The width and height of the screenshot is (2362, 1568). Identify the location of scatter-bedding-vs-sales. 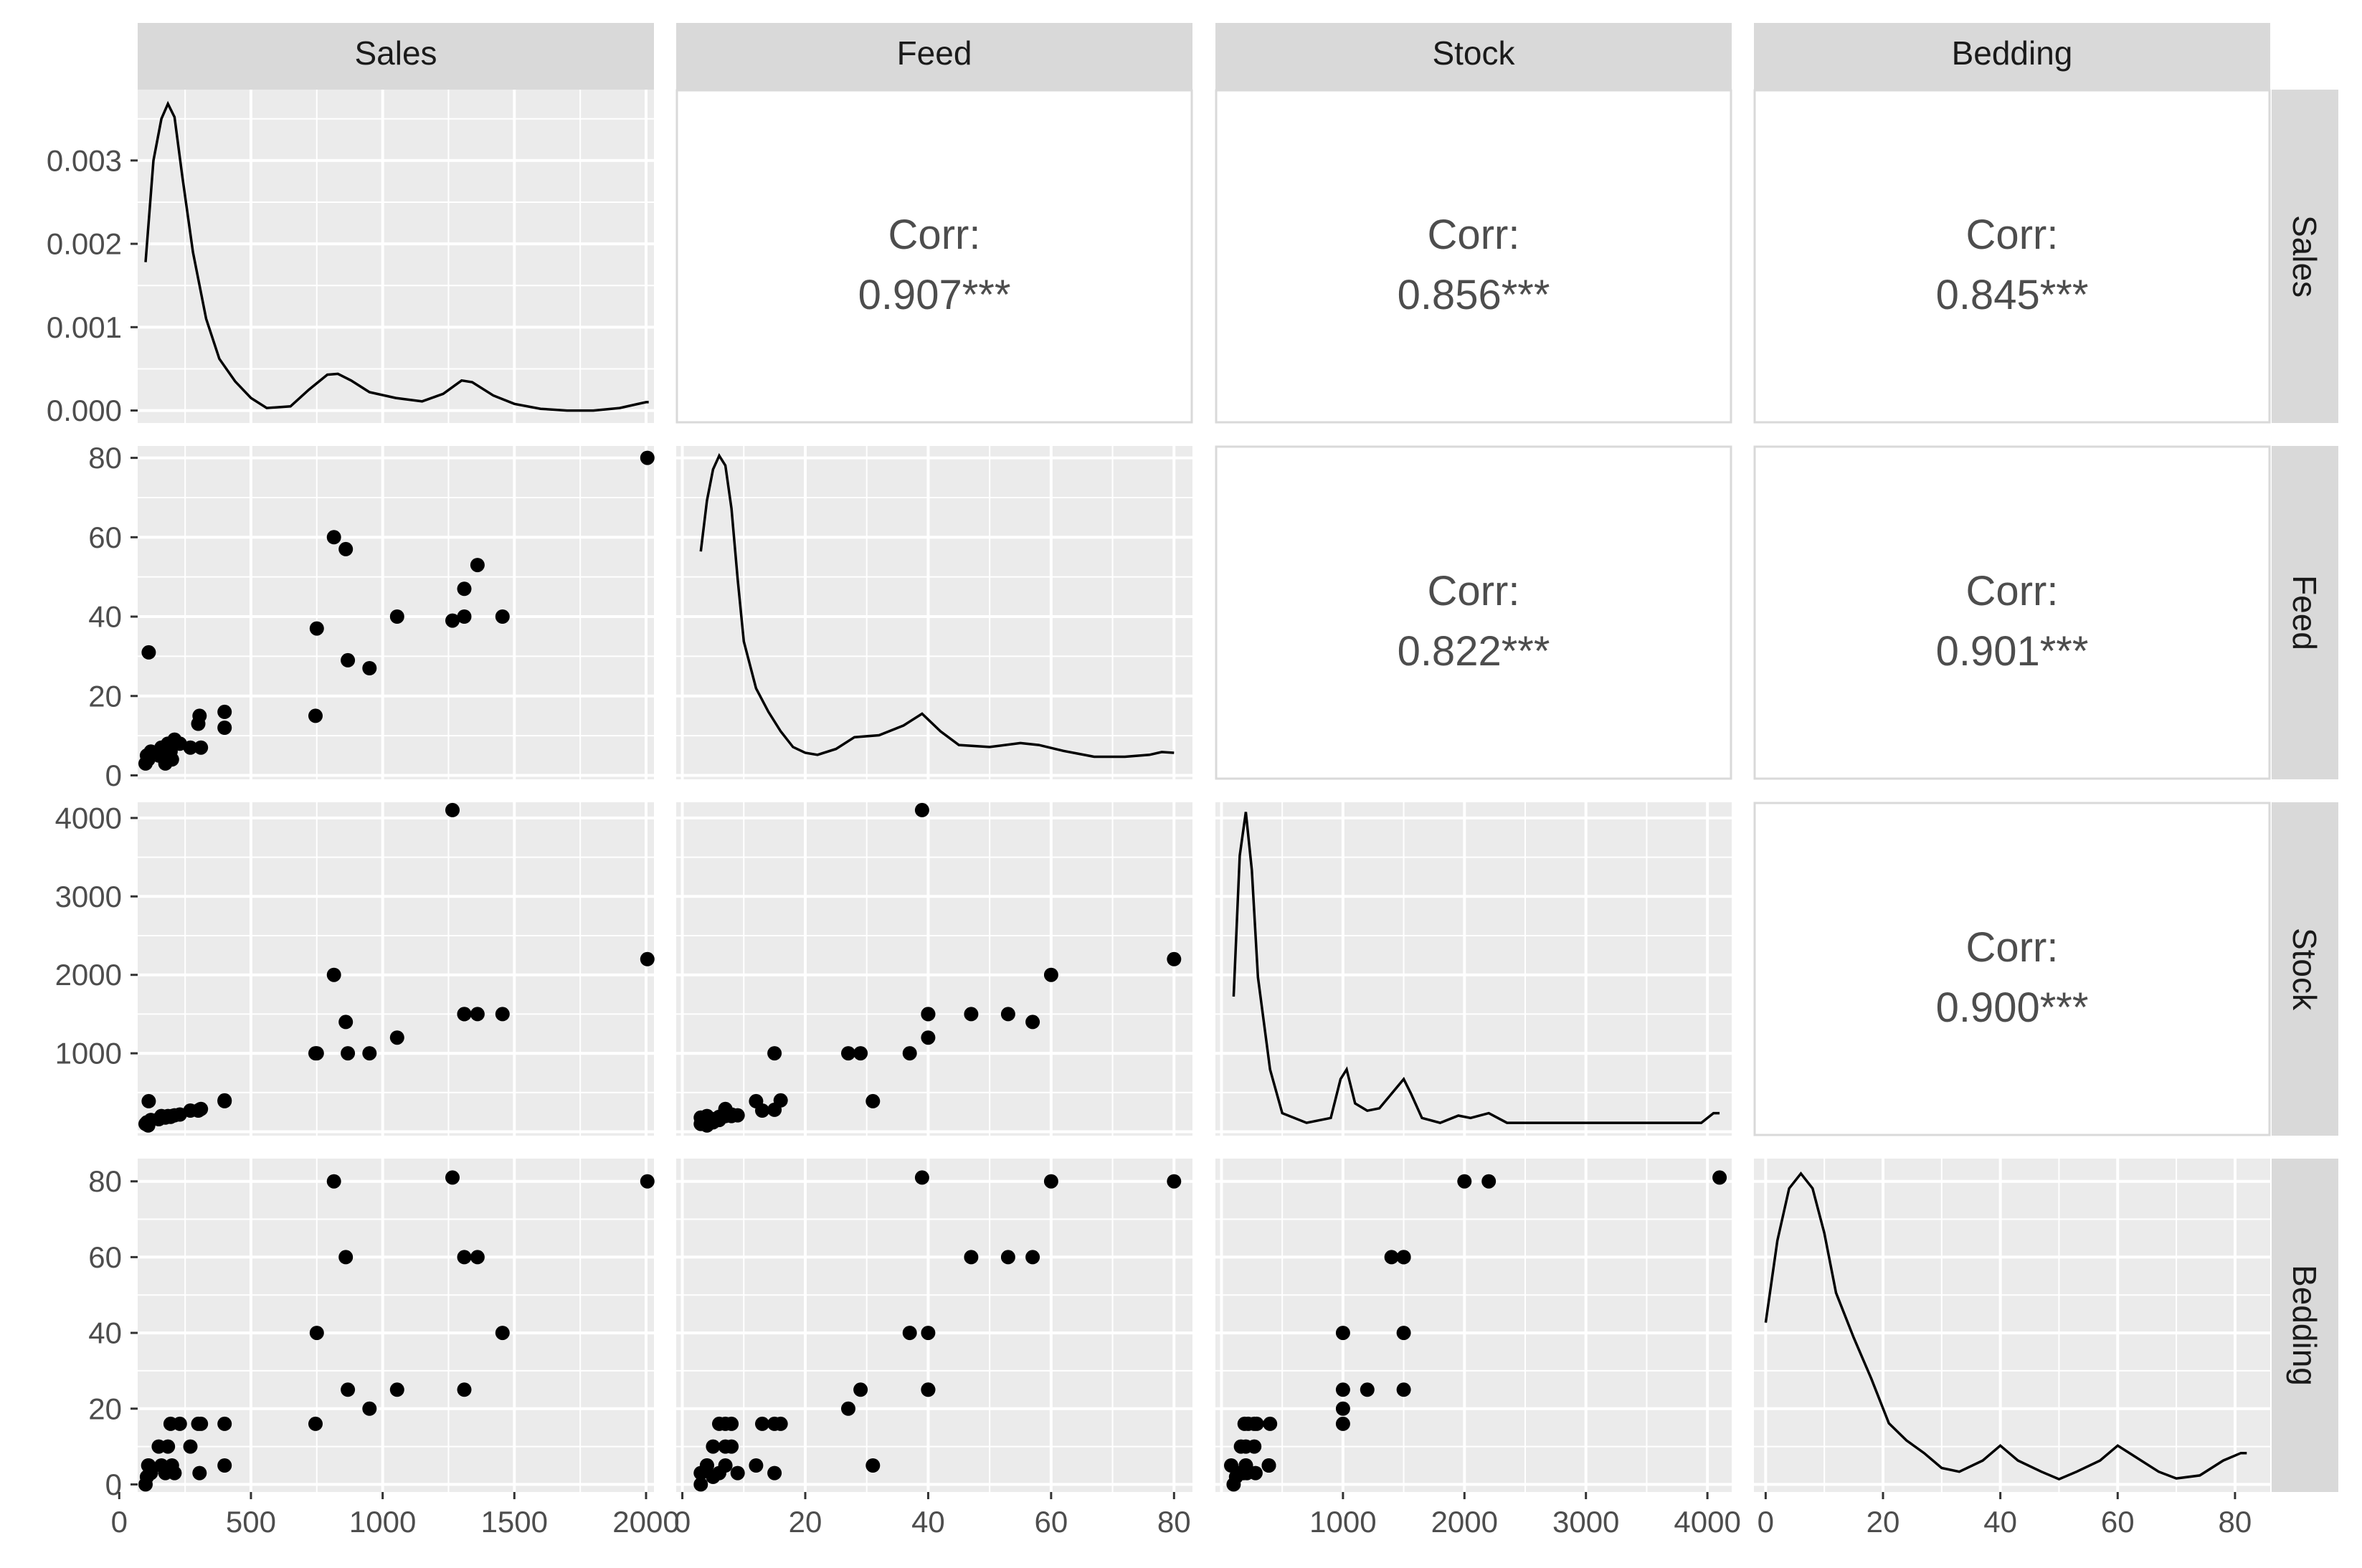
(396, 1331).